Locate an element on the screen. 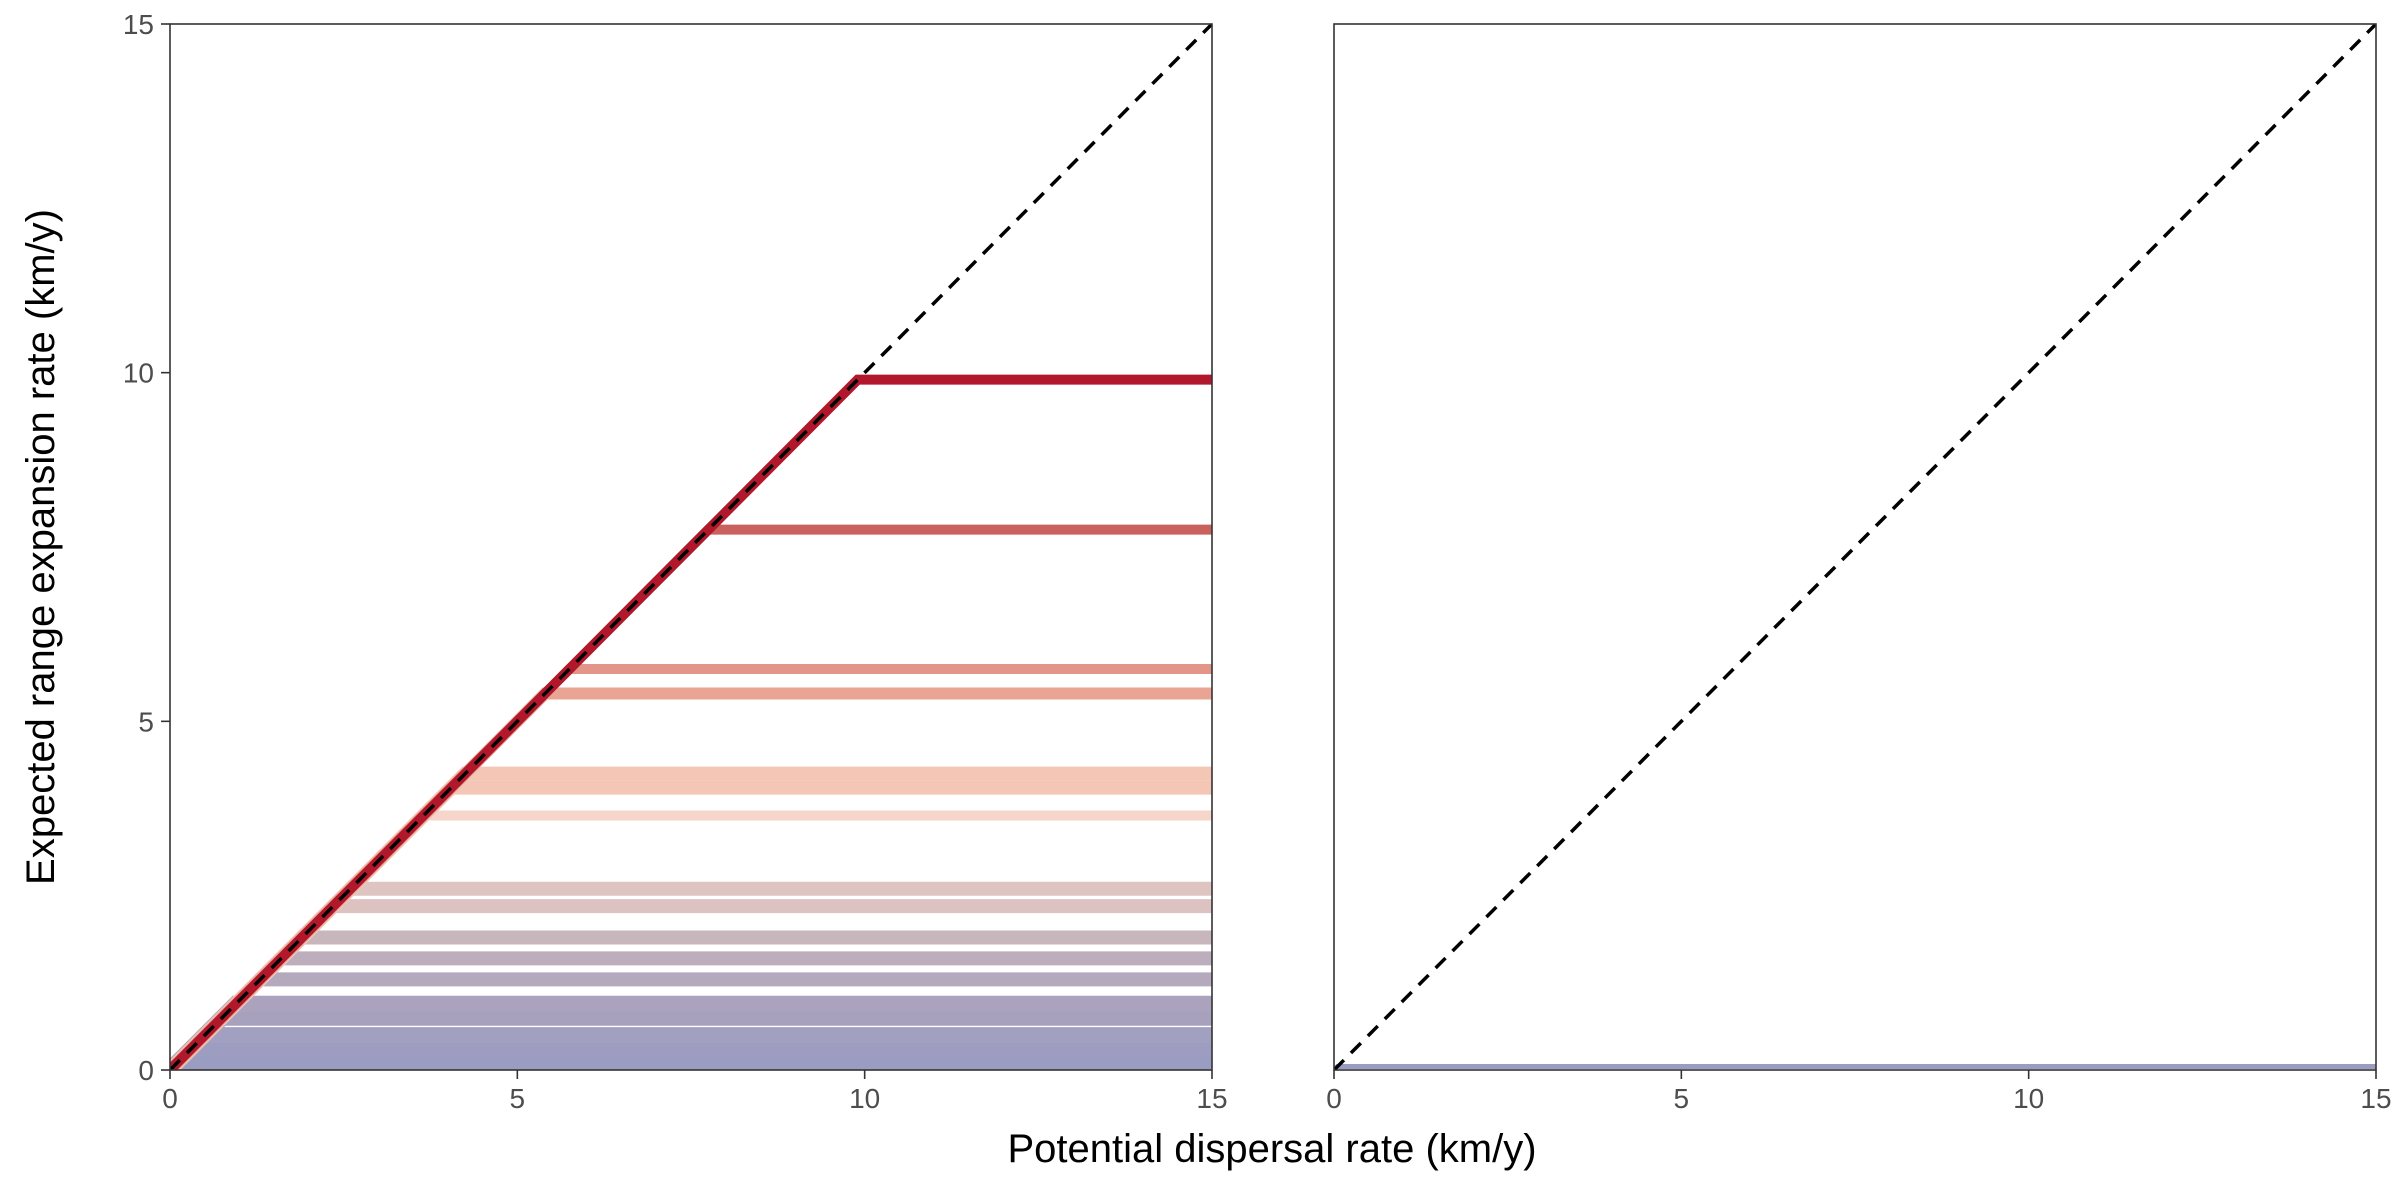 The image size is (2400, 1200). y-tick-label: 0 is located at coordinates (146, 1070).